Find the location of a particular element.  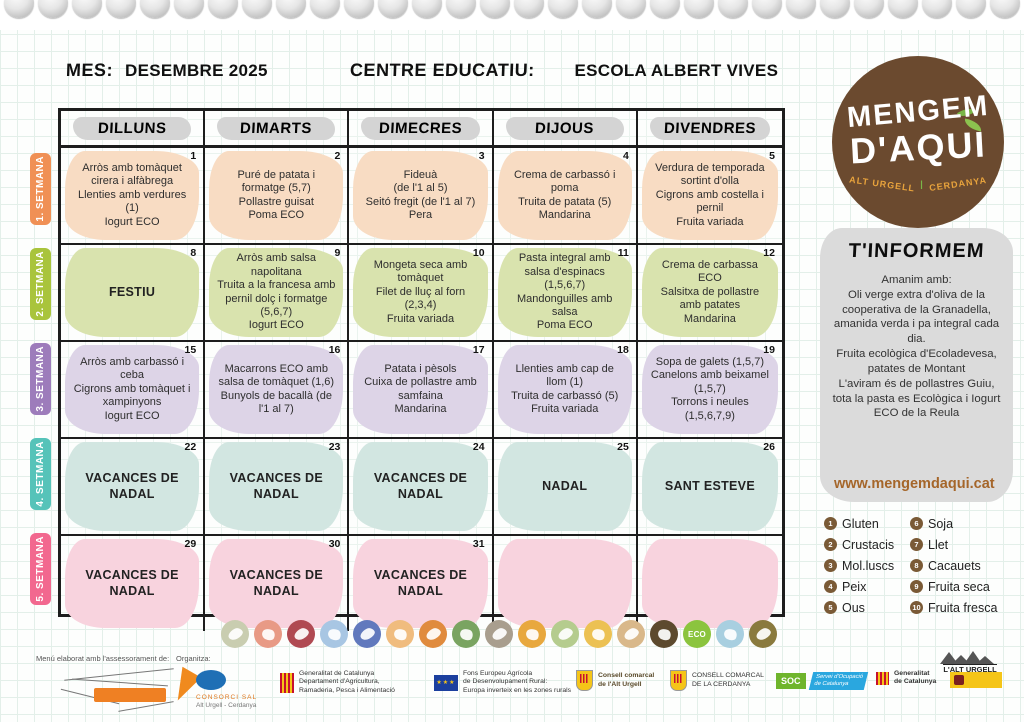

day-number: 10 is located at coordinates (478, 253).